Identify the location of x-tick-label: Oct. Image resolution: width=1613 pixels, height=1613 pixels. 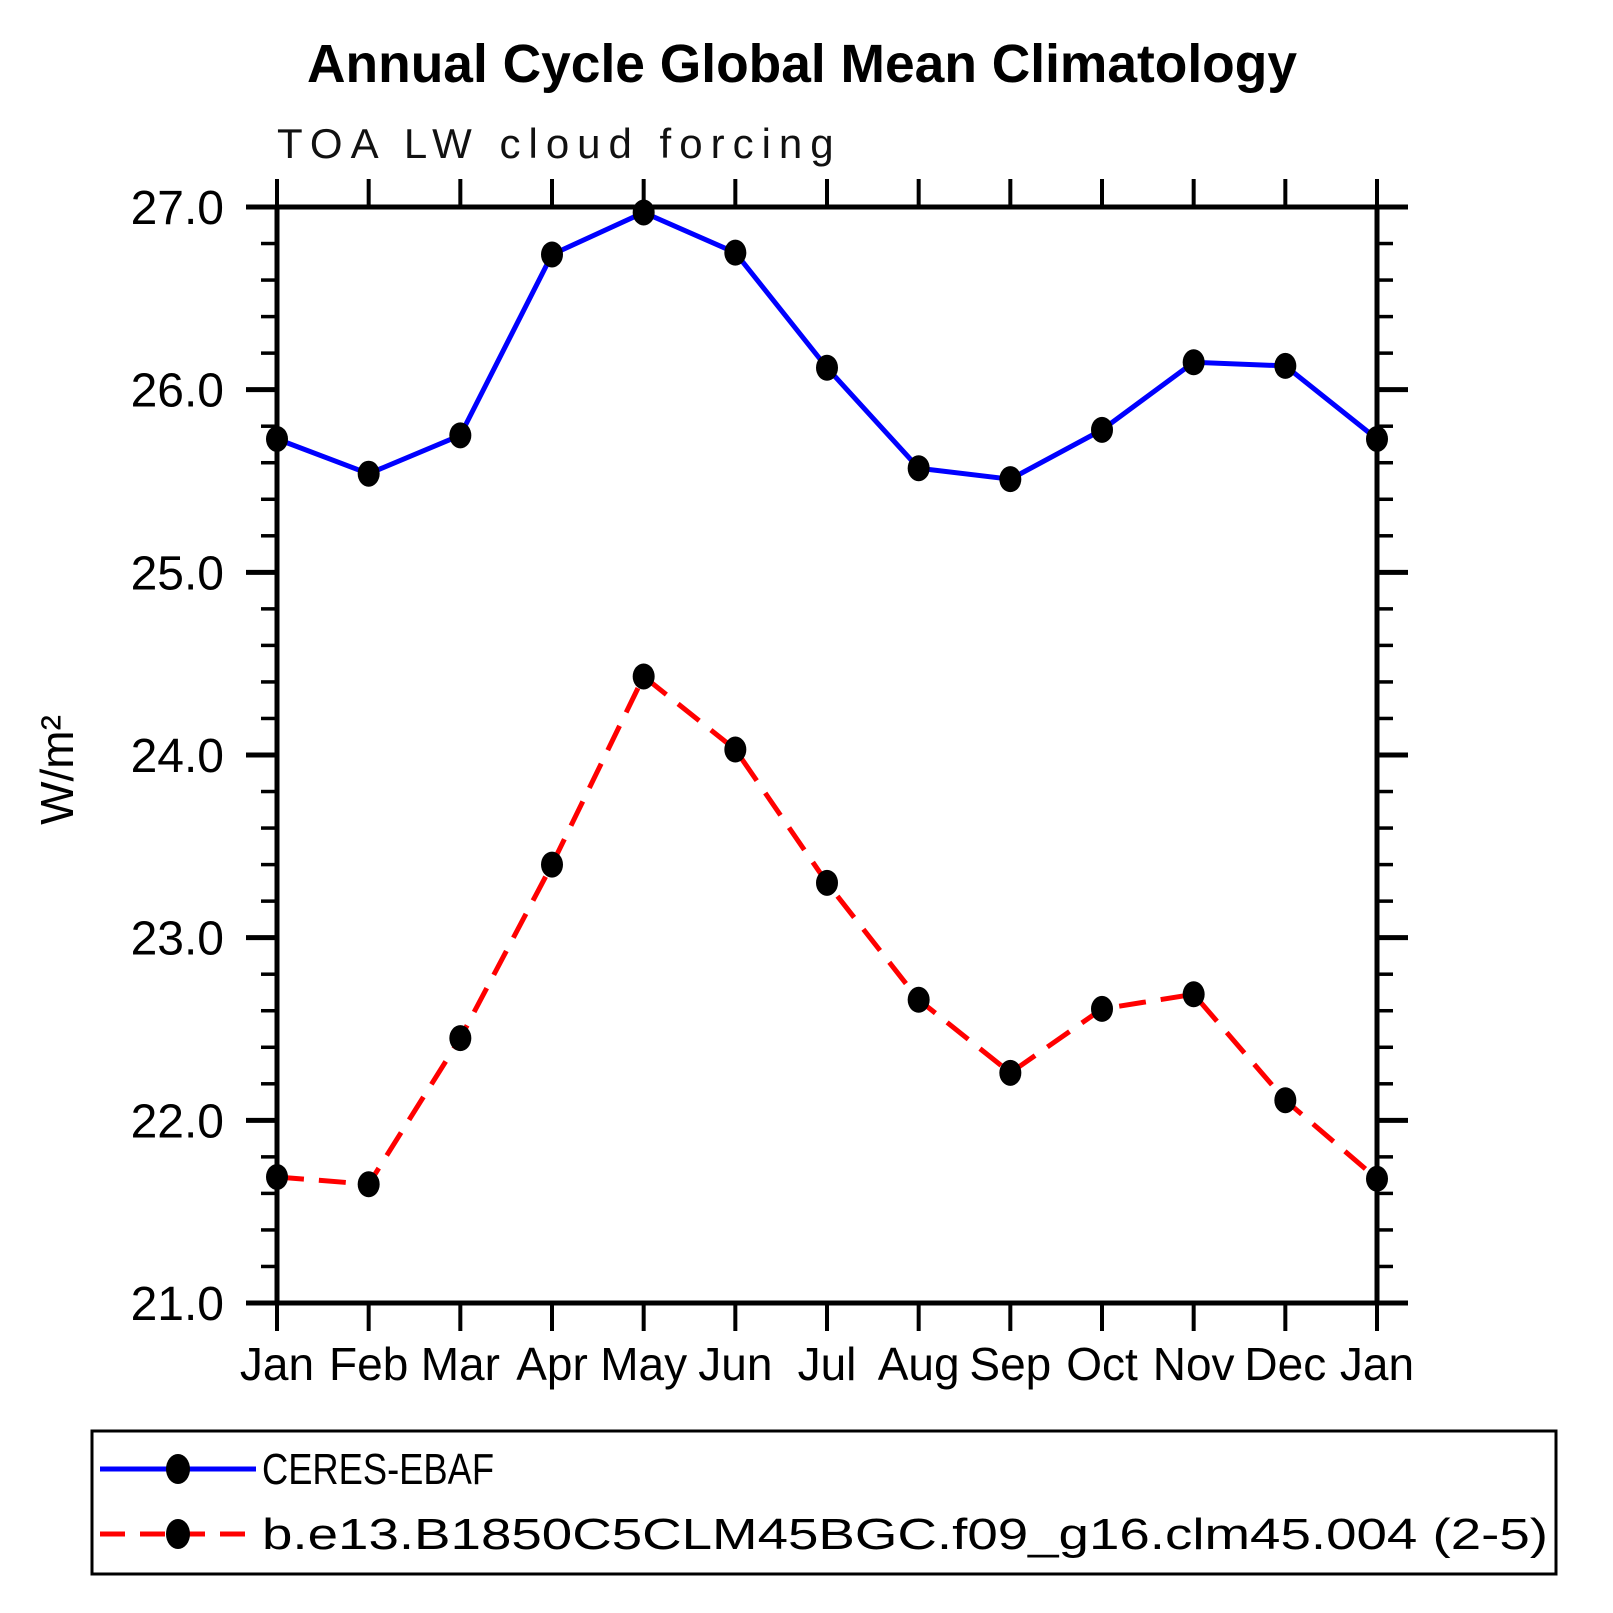
(1102, 1364).